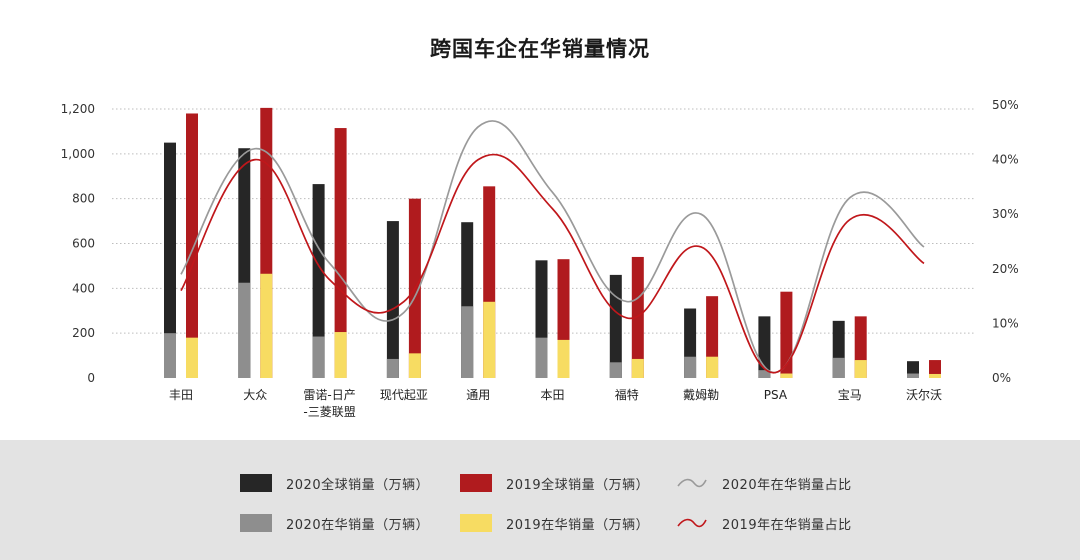 Image resolution: width=1080 pixels, height=560 pixels. Describe the element at coordinates (787, 525) in the screenshot. I see `legend-label: 2019年在华销量占比` at that location.